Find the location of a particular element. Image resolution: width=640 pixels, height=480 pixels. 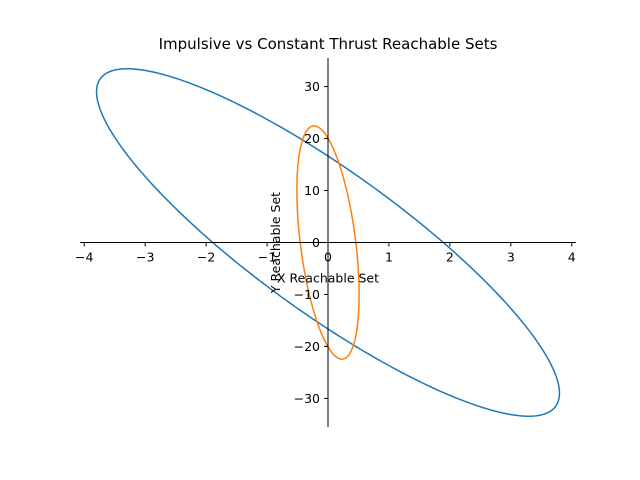

x-tick-label: 4 is located at coordinates (572, 257).